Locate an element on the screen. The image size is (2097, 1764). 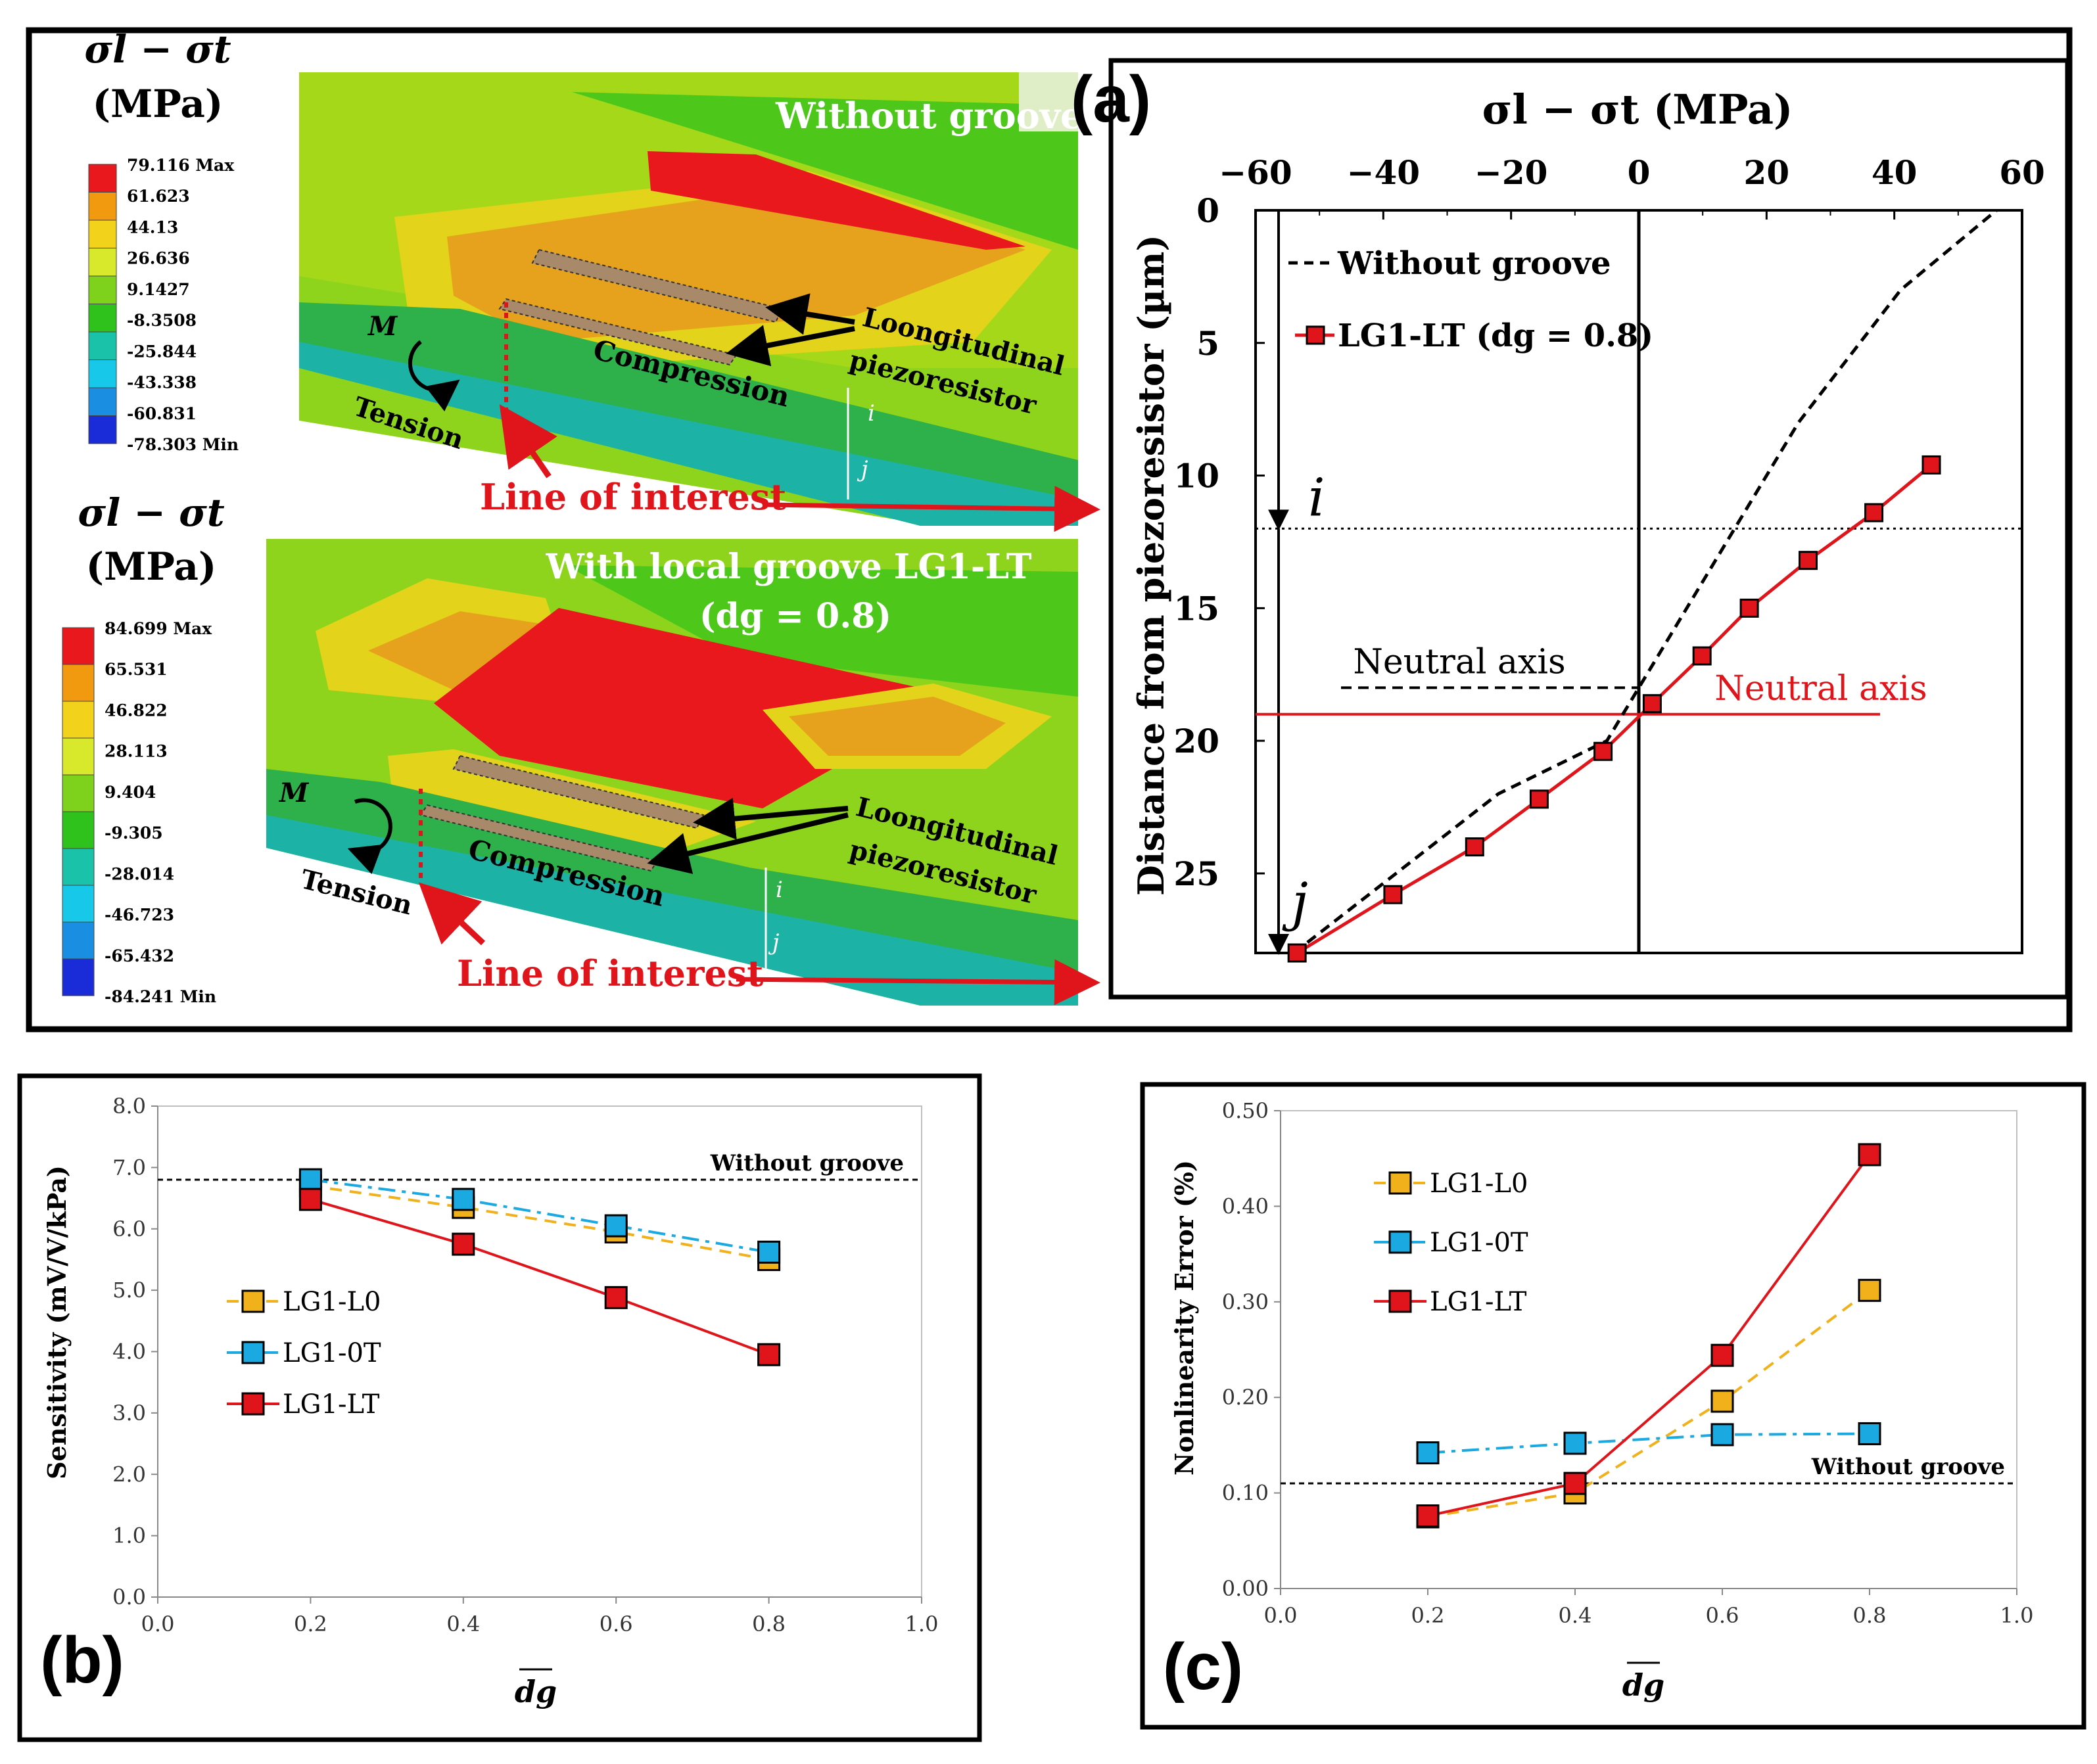
chart-a-ytick-label: 25 is located at coordinates (1196, 874).